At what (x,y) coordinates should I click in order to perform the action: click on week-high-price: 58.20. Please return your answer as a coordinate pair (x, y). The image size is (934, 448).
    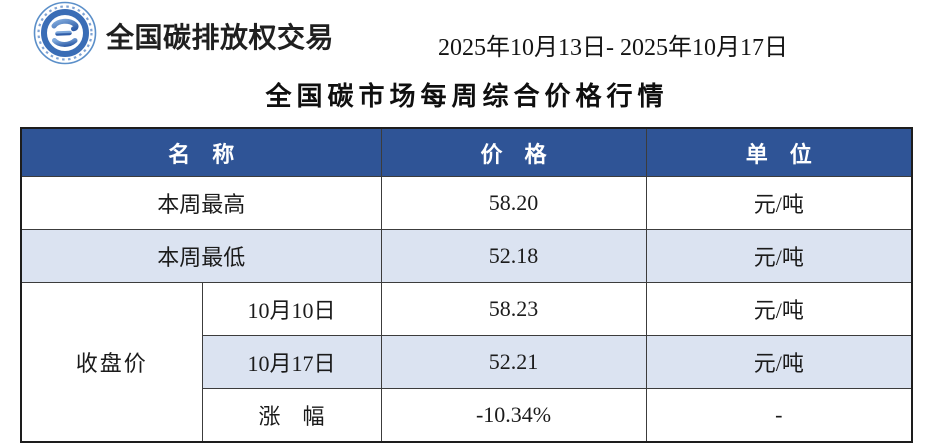
    Looking at the image, I should click on (513, 203).